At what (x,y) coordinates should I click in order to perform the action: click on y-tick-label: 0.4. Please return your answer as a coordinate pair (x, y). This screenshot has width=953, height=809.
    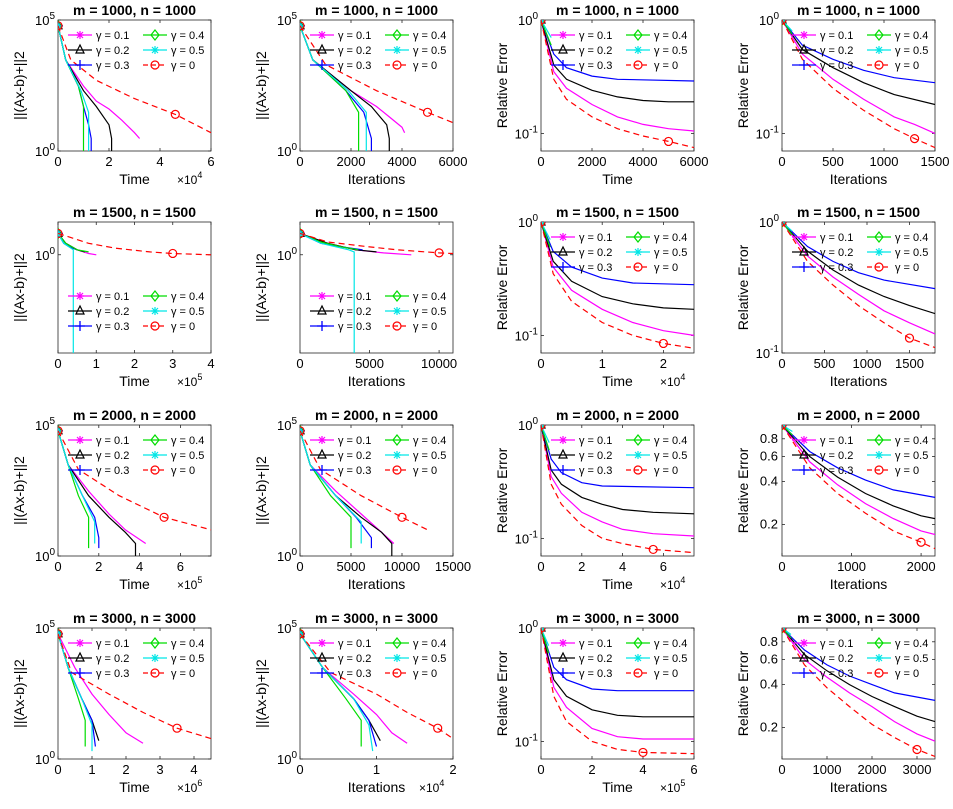
    Looking at the image, I should click on (769, 684).